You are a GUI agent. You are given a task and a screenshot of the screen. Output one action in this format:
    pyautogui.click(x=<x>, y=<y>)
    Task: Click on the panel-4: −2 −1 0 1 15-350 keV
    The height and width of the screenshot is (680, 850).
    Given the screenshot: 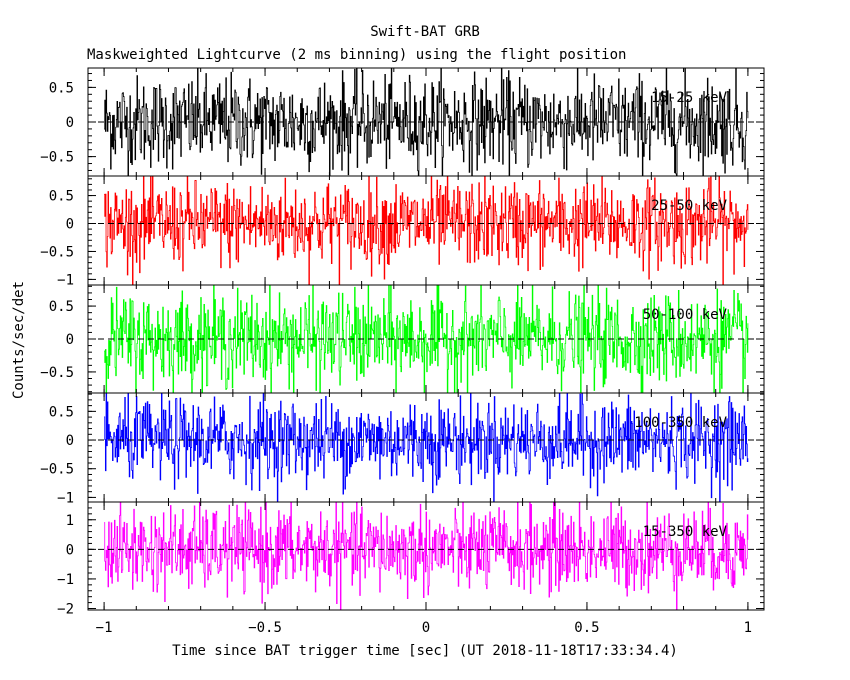 What is the action you would take?
    pyautogui.click(x=411, y=559)
    